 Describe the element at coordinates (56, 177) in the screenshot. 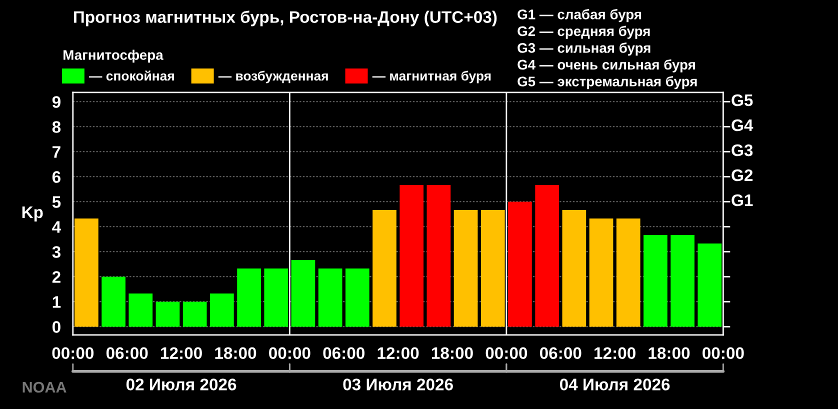

I see `y-tick-label: 6` at that location.